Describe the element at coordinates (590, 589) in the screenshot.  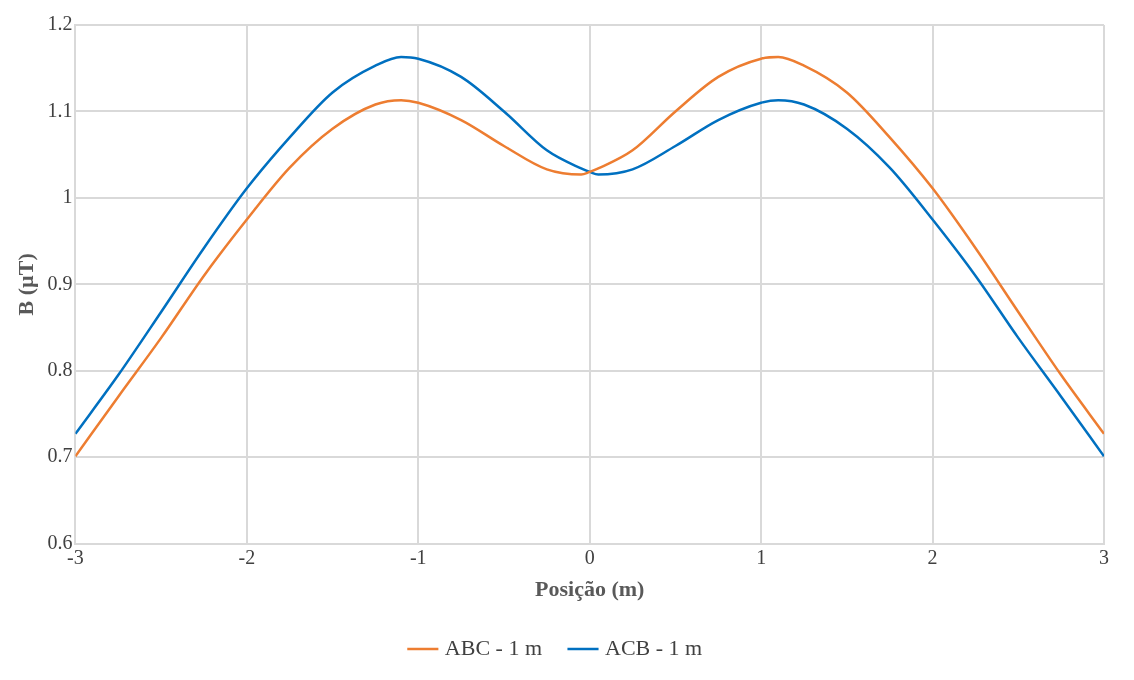
I see `x-axis-title: Posição (m)` at that location.